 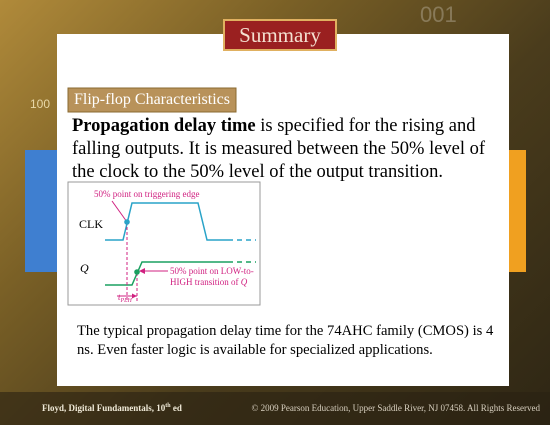 I want to click on blue-stripe, so click(x=41, y=211).